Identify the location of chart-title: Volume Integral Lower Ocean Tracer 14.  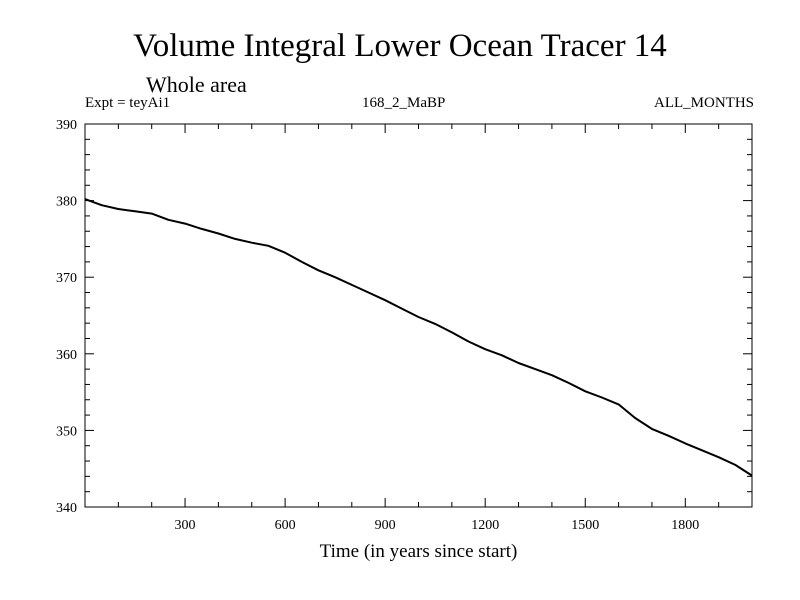
(400, 46).